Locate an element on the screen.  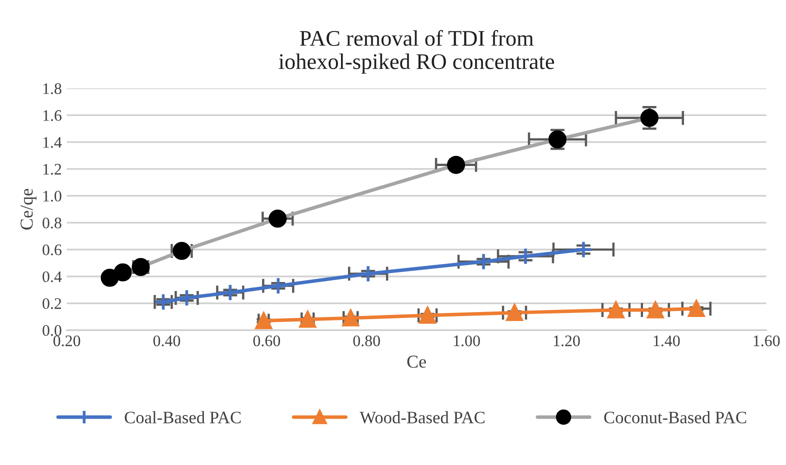
y-tick-label: 0.4 is located at coordinates (52, 276).